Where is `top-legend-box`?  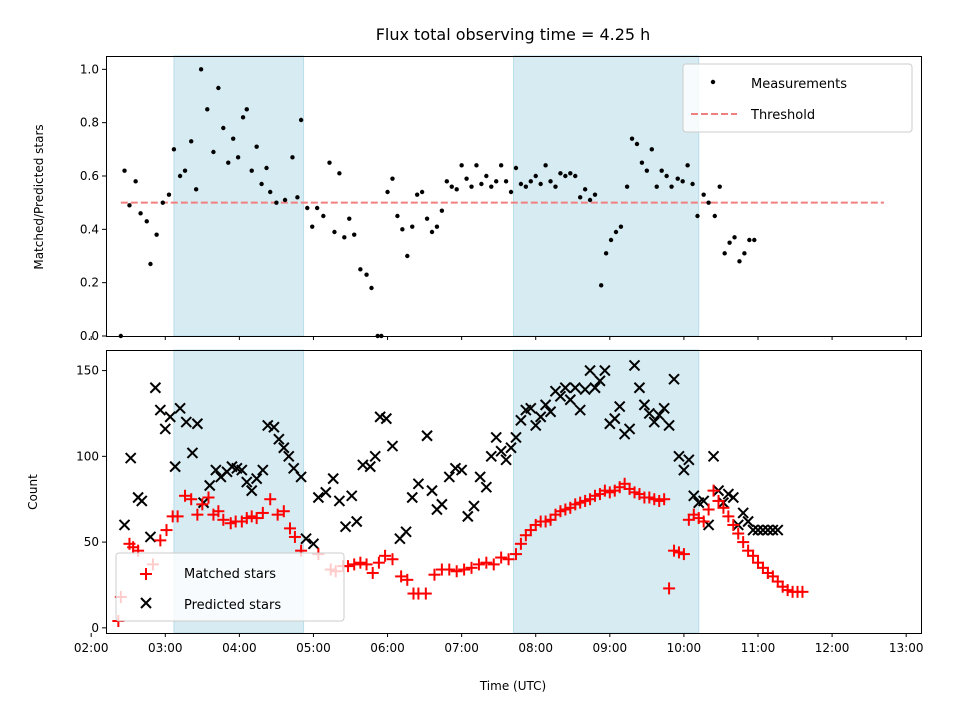 top-legend-box is located at coordinates (797, 98).